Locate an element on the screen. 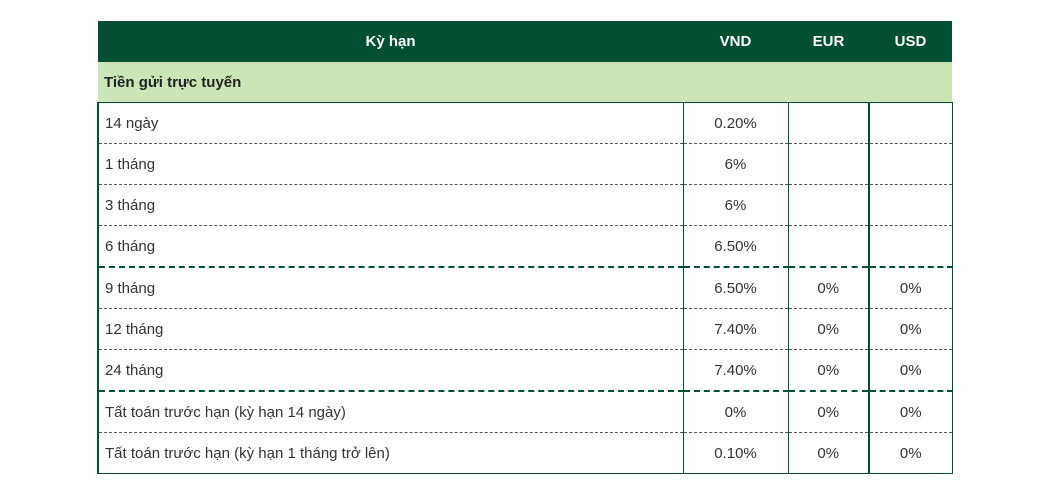  table-row: 12 tháng 7.40% 0% 0% is located at coordinates (525, 329).